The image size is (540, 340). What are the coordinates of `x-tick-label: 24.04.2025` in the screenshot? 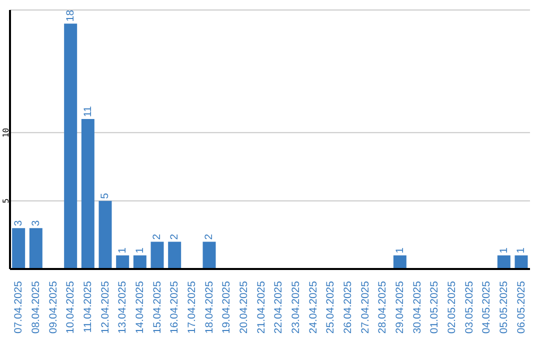 It's located at (313, 307).